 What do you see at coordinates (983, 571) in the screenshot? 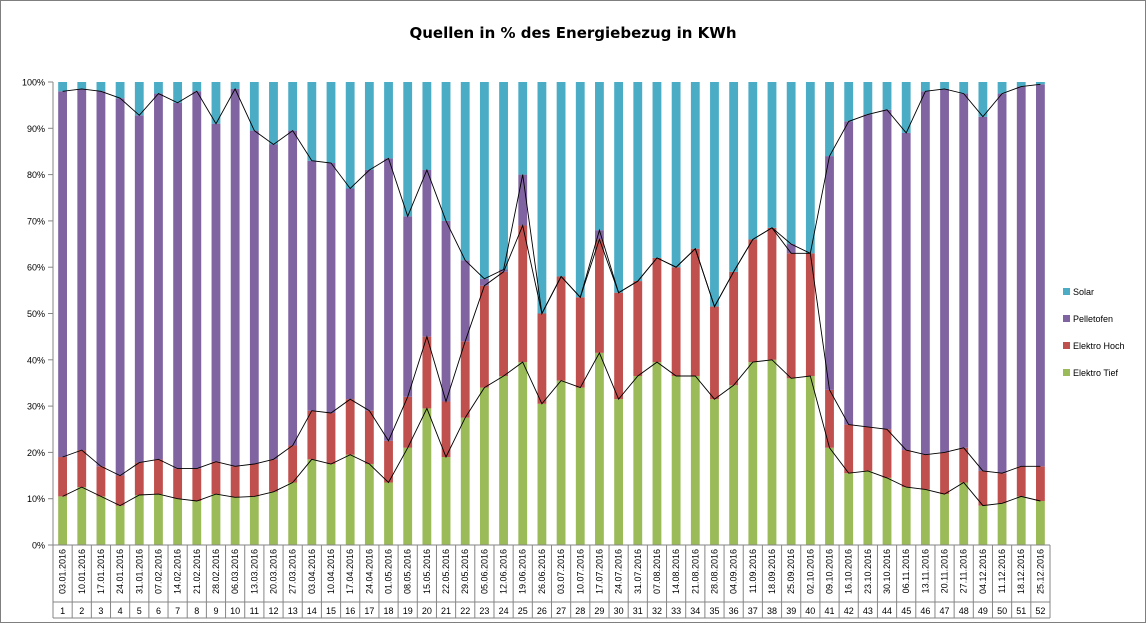
I see `x-tick-label-date: 04.12.2016` at bounding box center [983, 571].